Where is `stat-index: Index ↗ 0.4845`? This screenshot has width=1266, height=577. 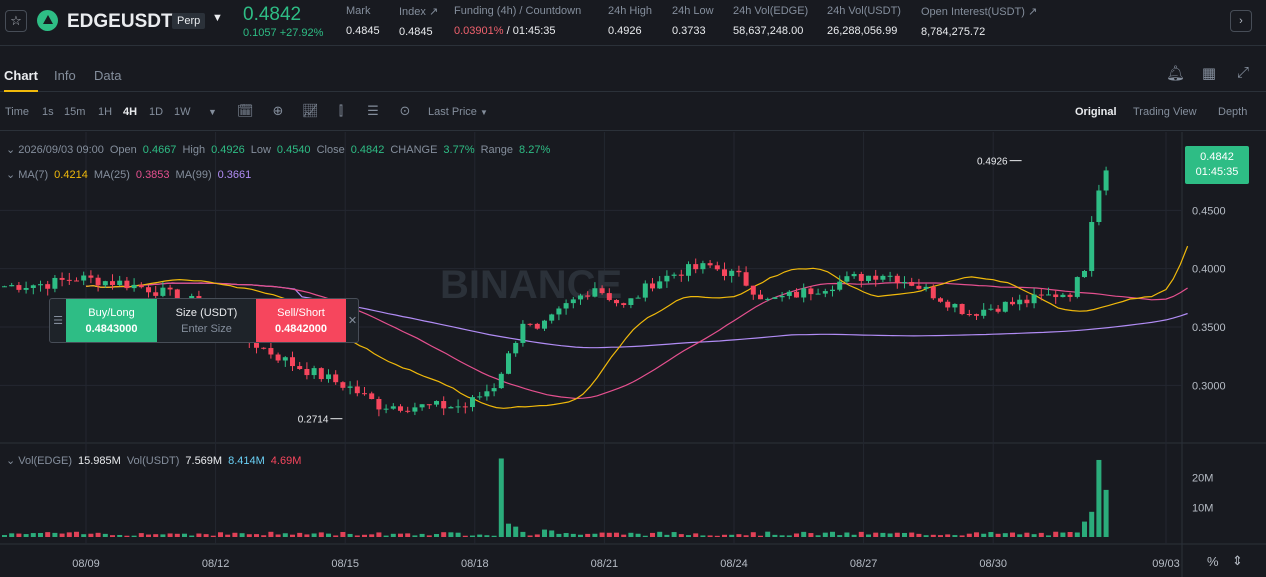 stat-index: Index ↗ 0.4845 is located at coordinates (418, 21).